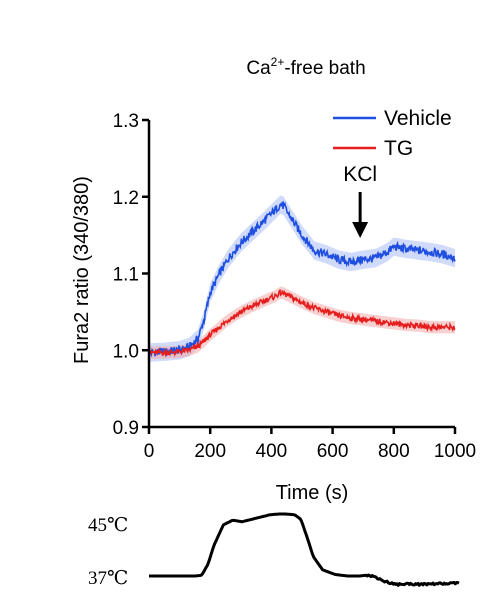 The image size is (495, 606). What do you see at coordinates (455, 451) in the screenshot?
I see `x-tick-label: 1000` at bounding box center [455, 451].